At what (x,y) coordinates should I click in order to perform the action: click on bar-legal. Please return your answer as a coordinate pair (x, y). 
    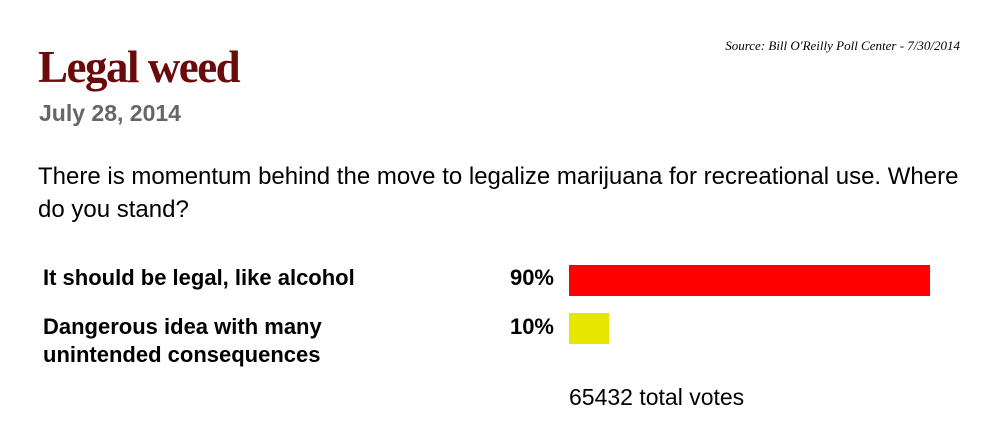
    Looking at the image, I should click on (749, 280).